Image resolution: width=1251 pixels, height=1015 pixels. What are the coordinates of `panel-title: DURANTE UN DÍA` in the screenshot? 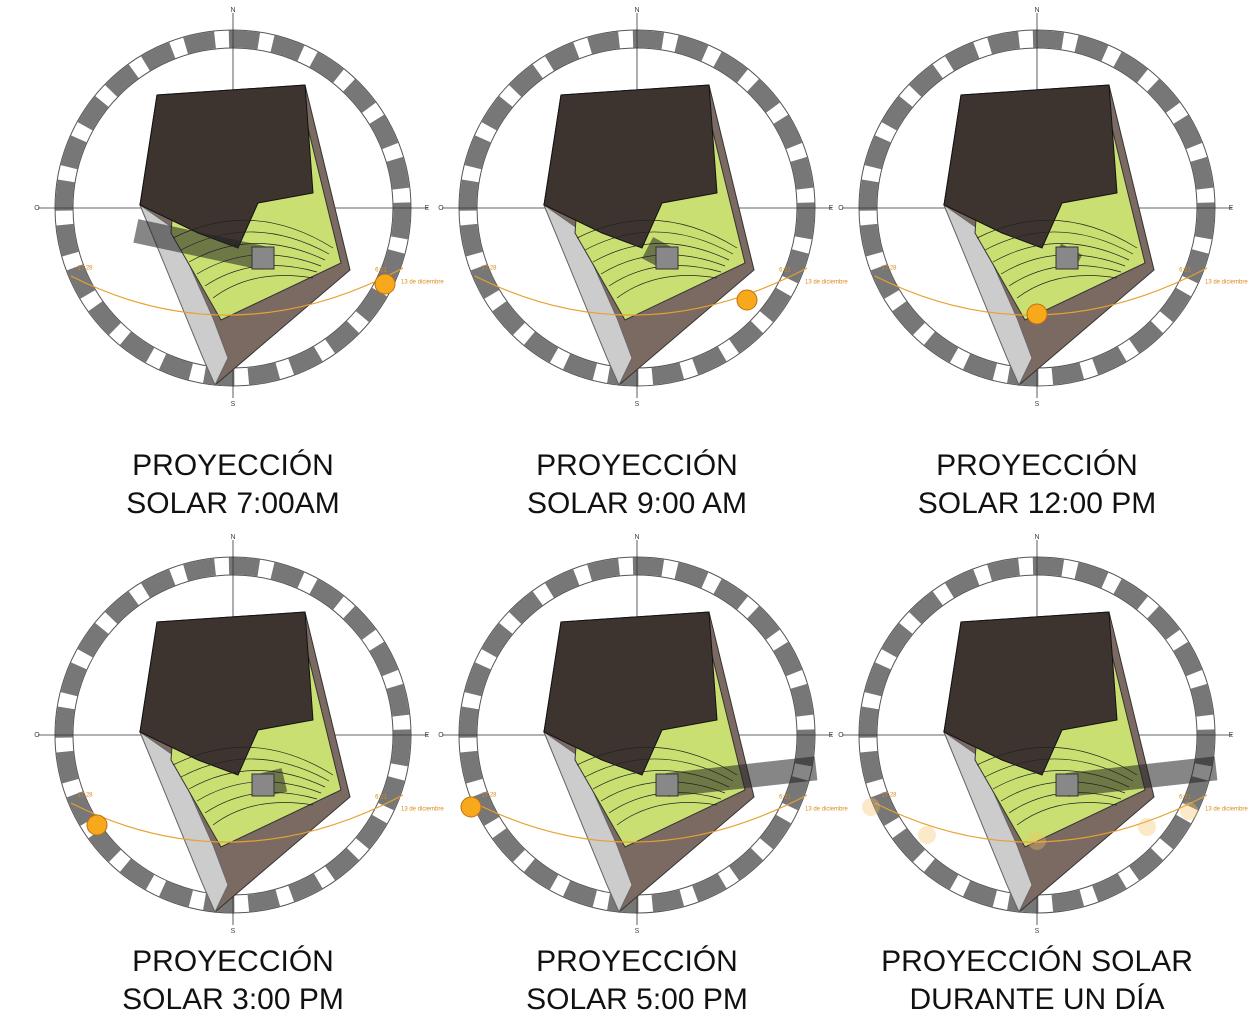 It's located at (1036, 999).